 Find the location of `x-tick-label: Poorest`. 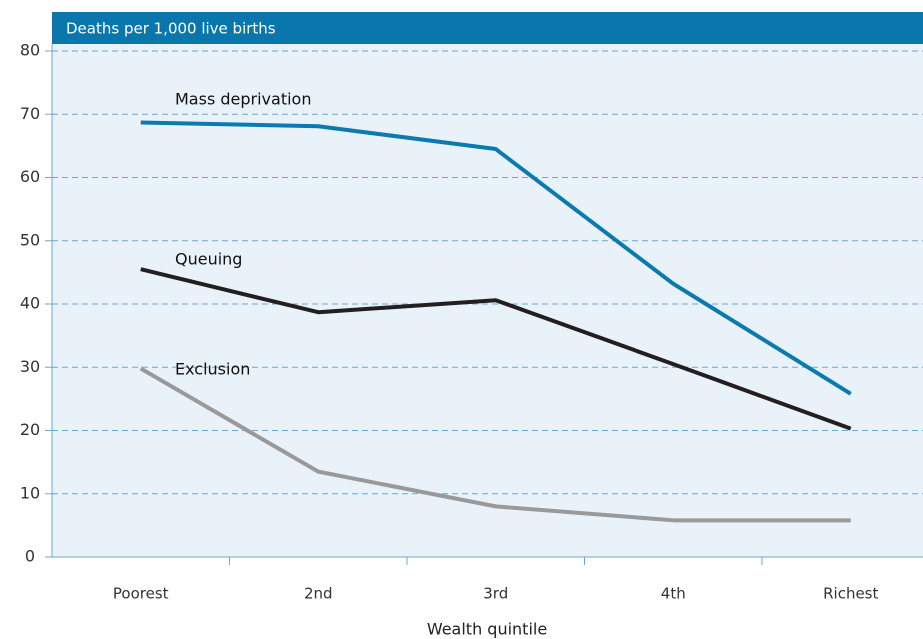

x-tick-label: Poorest is located at coordinates (141, 594).